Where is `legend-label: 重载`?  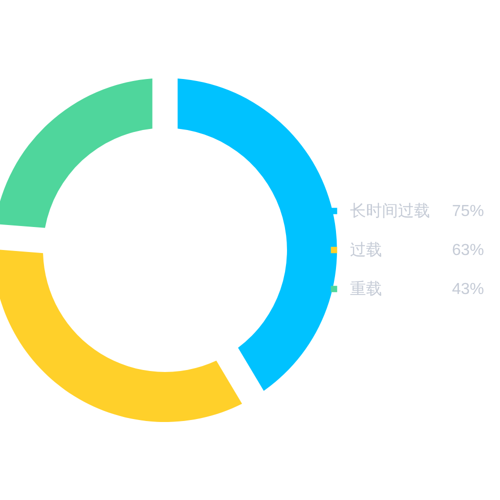 legend-label: 重载 is located at coordinates (366, 289).